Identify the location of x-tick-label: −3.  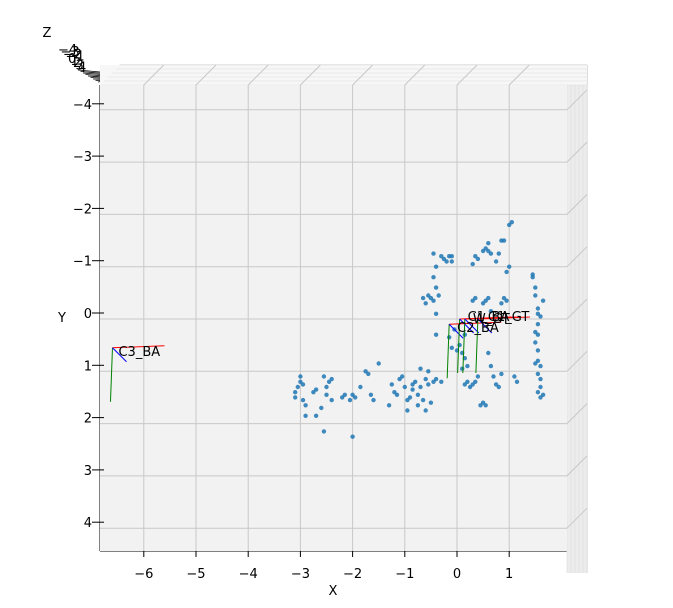
(300, 574).